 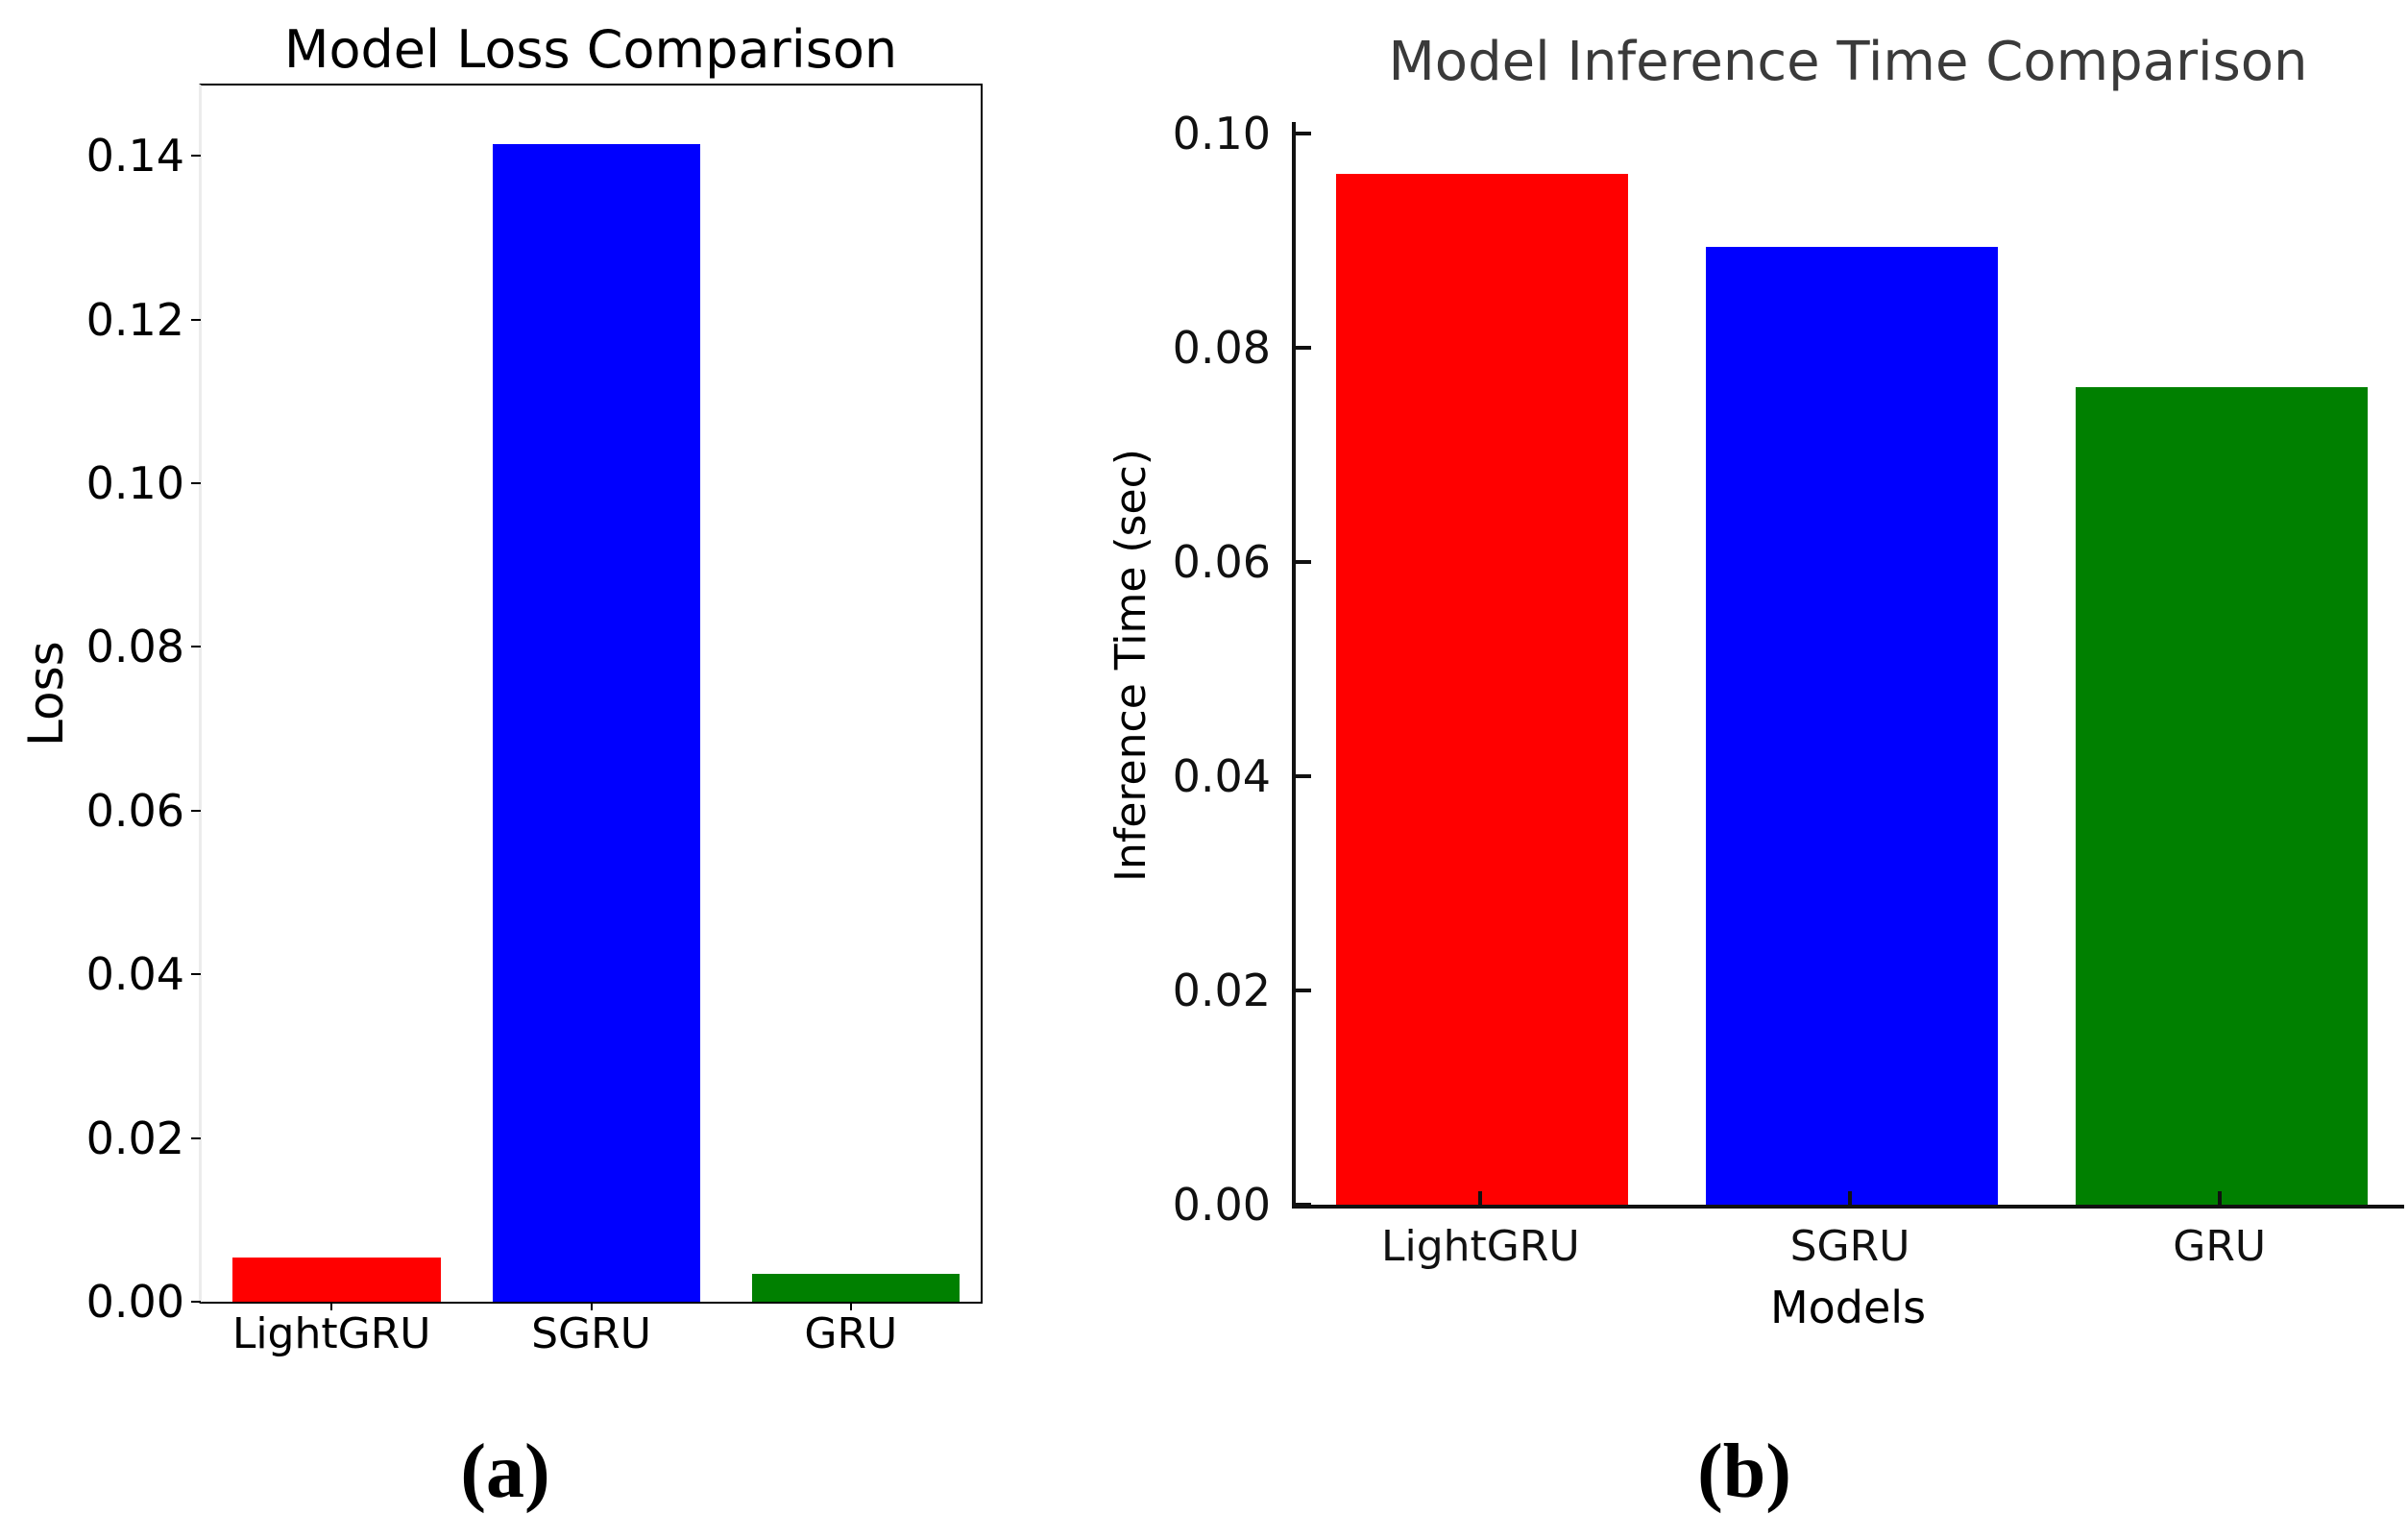 I want to click on panel-b-caption: (b), so click(x=1744, y=1472).